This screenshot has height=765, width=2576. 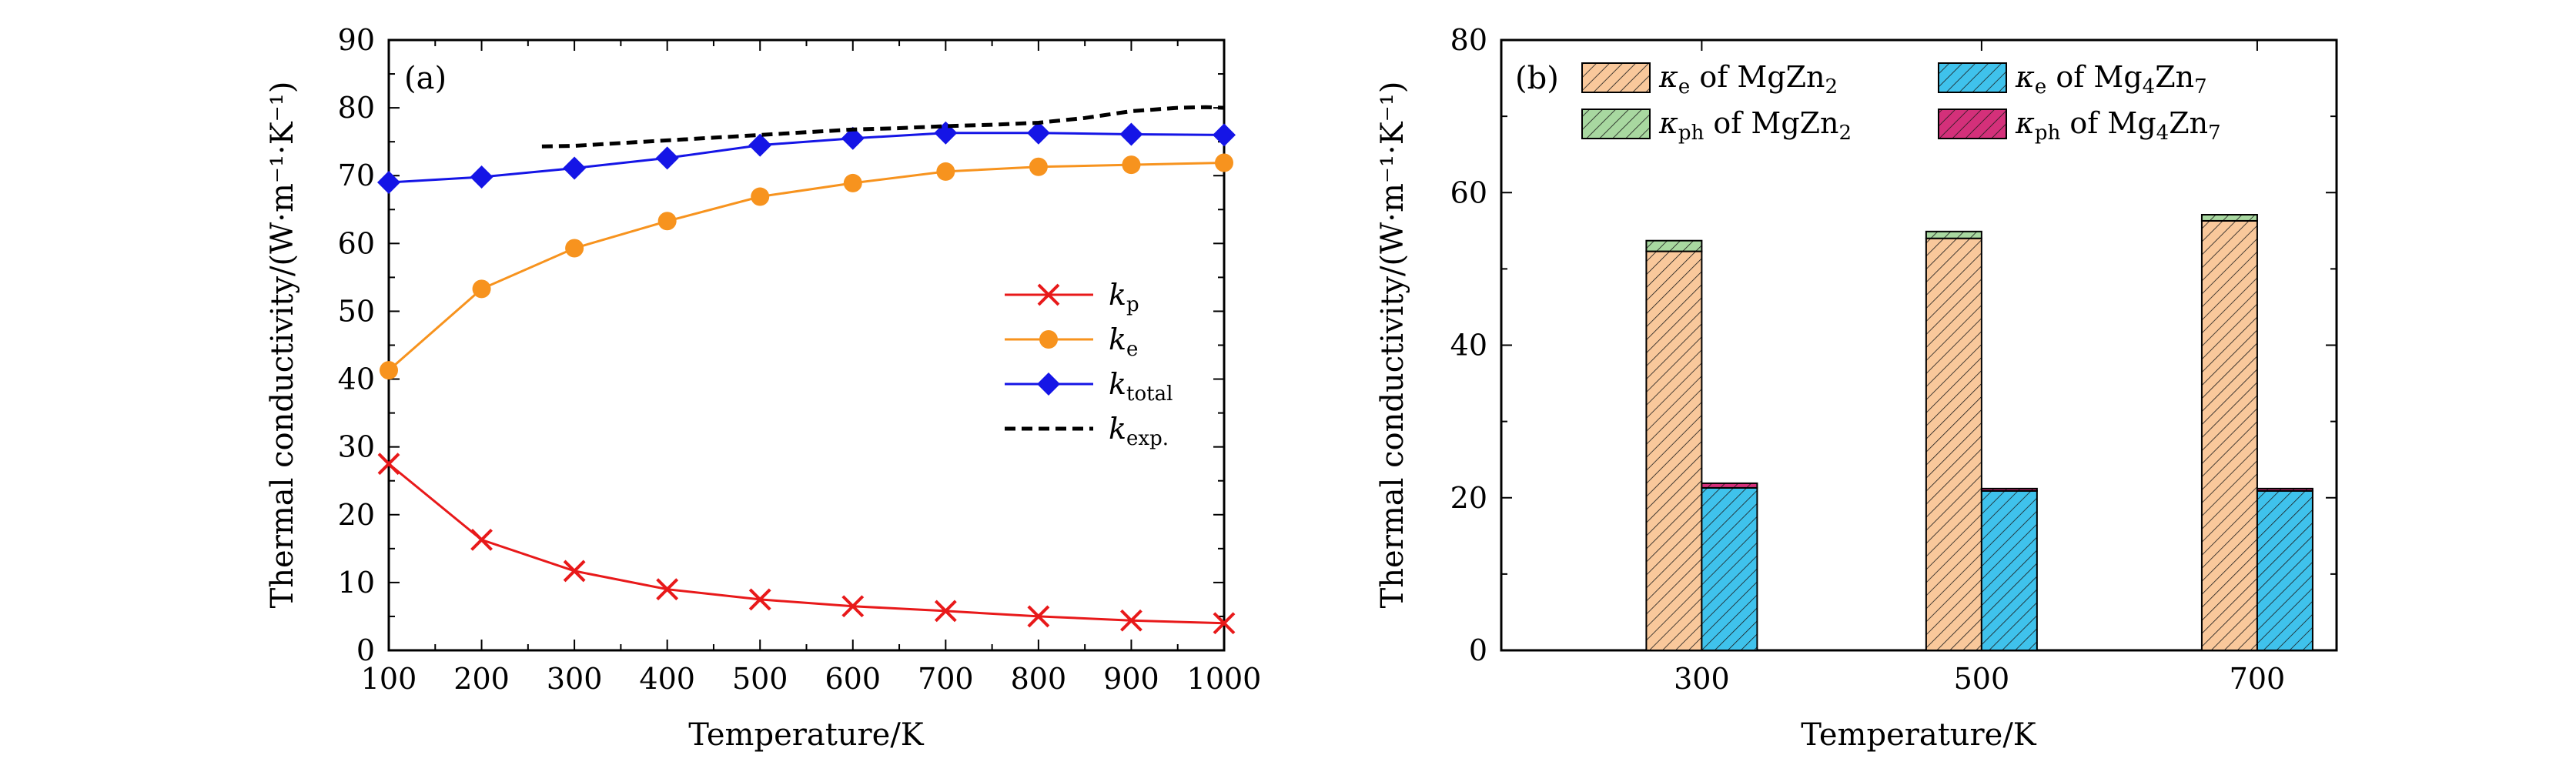 I want to click on x-tick-label: 800, so click(x=1039, y=679).